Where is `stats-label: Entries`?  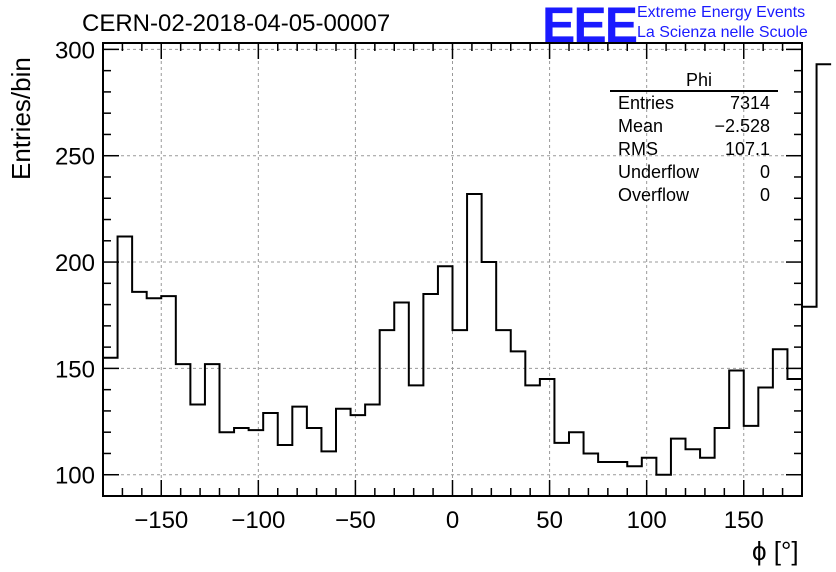 stats-label: Entries is located at coordinates (646, 103).